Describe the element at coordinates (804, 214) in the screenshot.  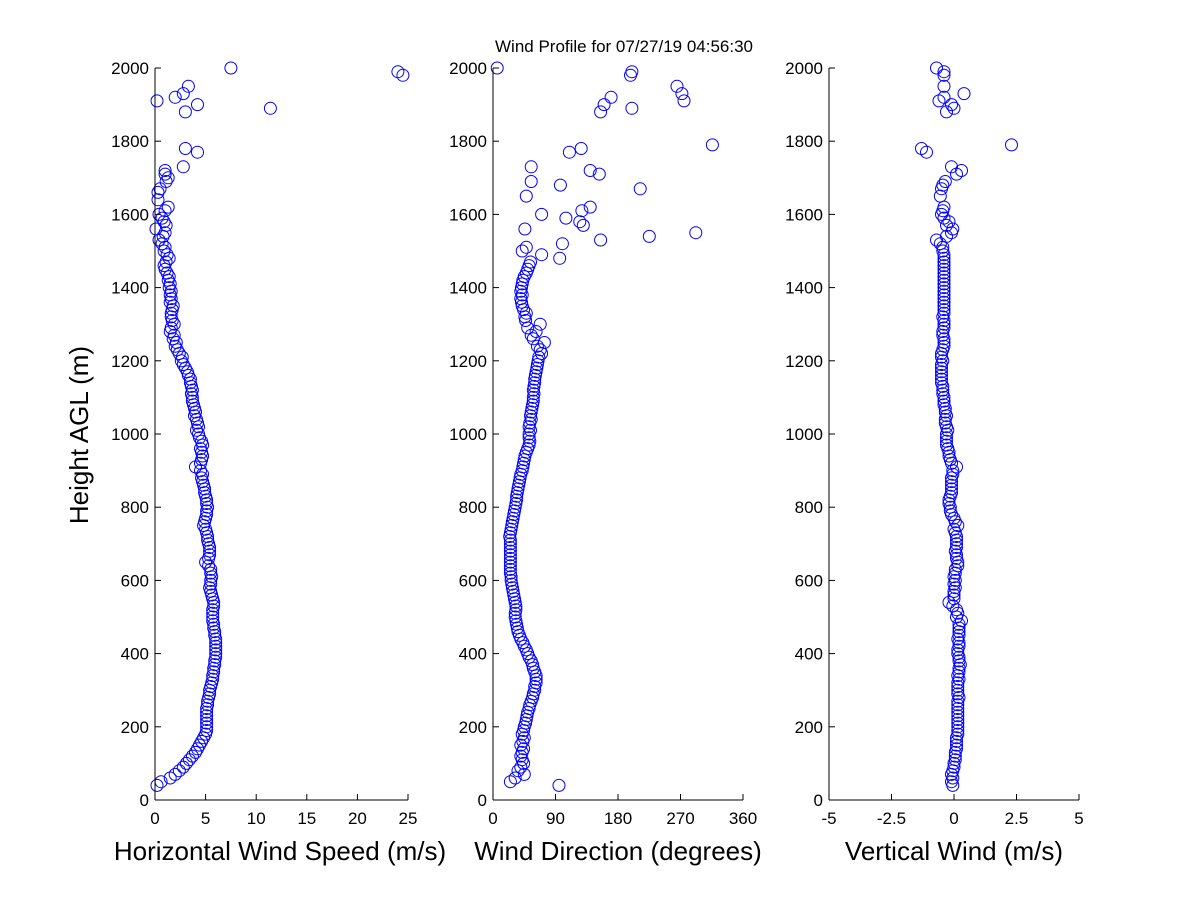
I see `y-tick-label: 1600` at that location.